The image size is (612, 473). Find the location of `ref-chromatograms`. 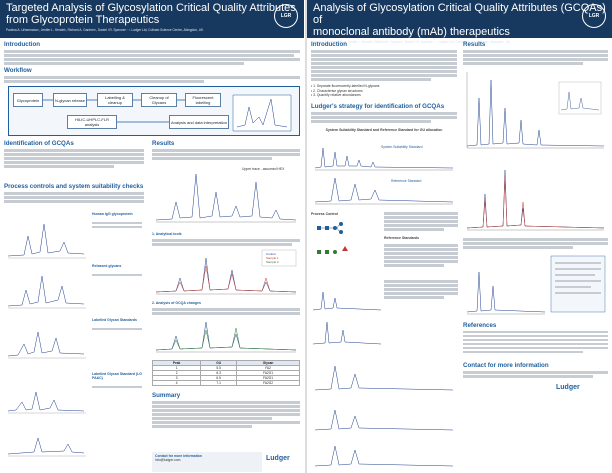

ref-chromatograms is located at coordinates (347, 318).